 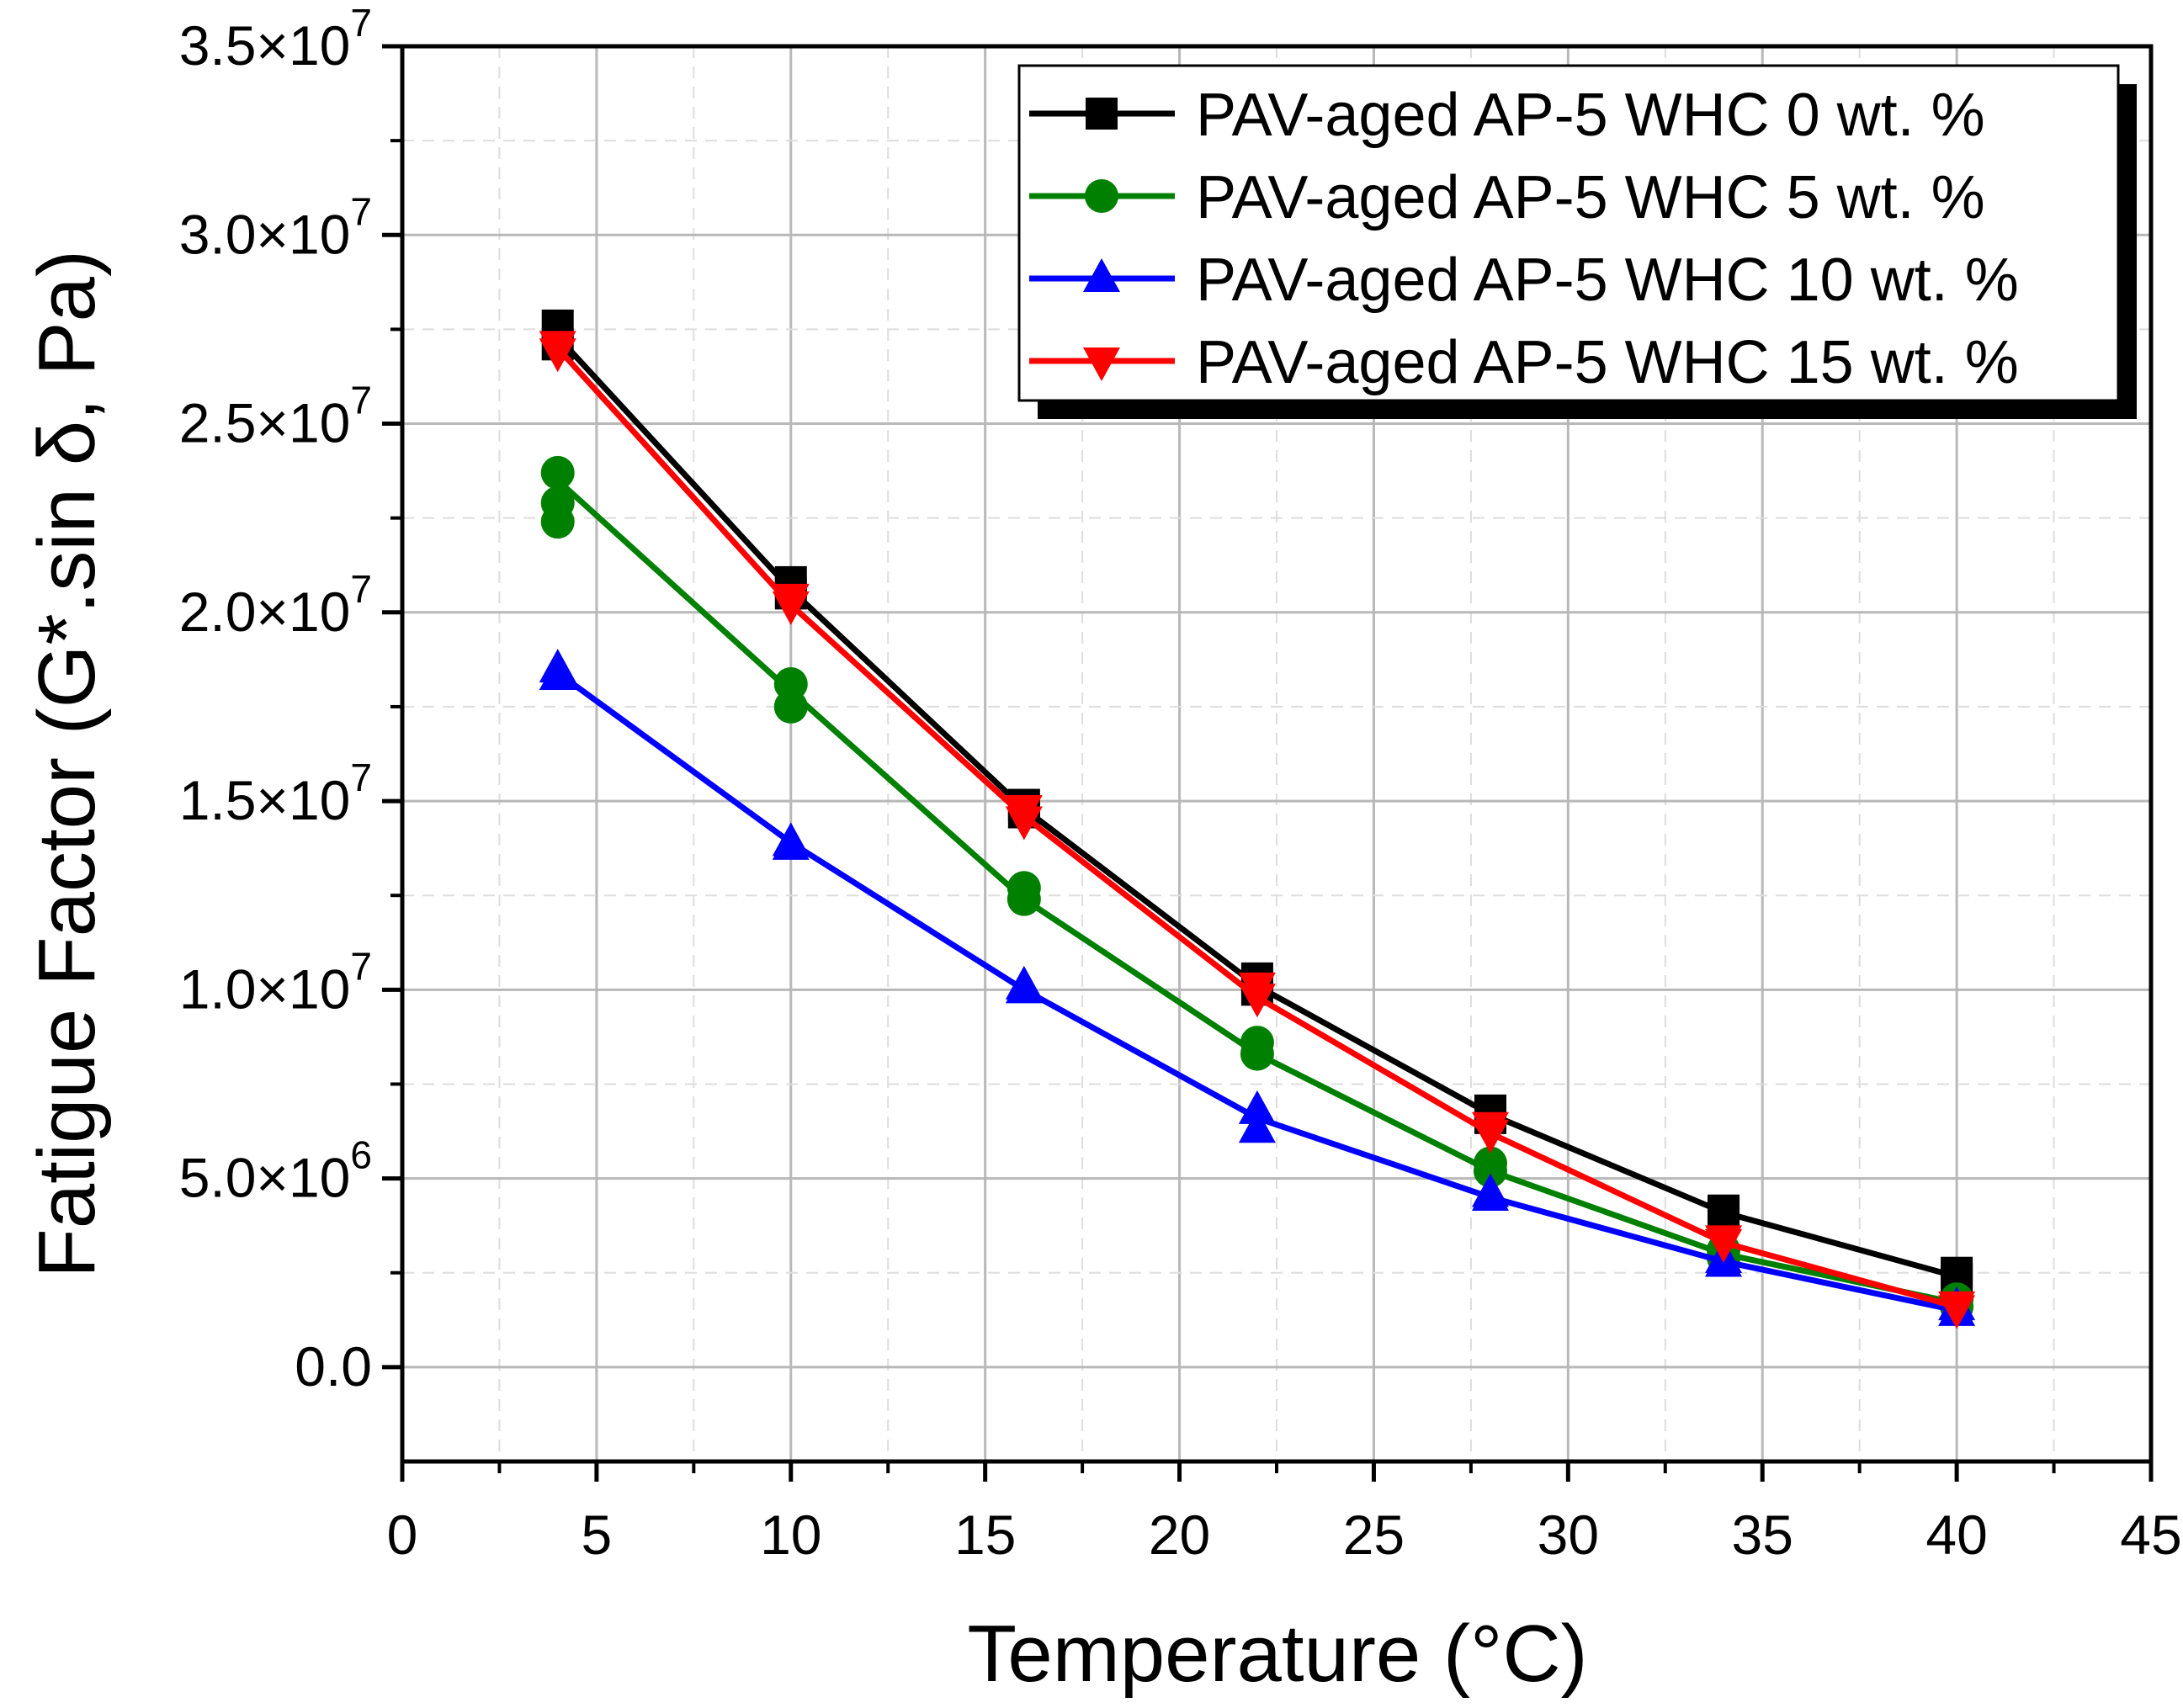 What do you see at coordinates (1956, 1535) in the screenshot?
I see `x-tick-label: 40` at bounding box center [1956, 1535].